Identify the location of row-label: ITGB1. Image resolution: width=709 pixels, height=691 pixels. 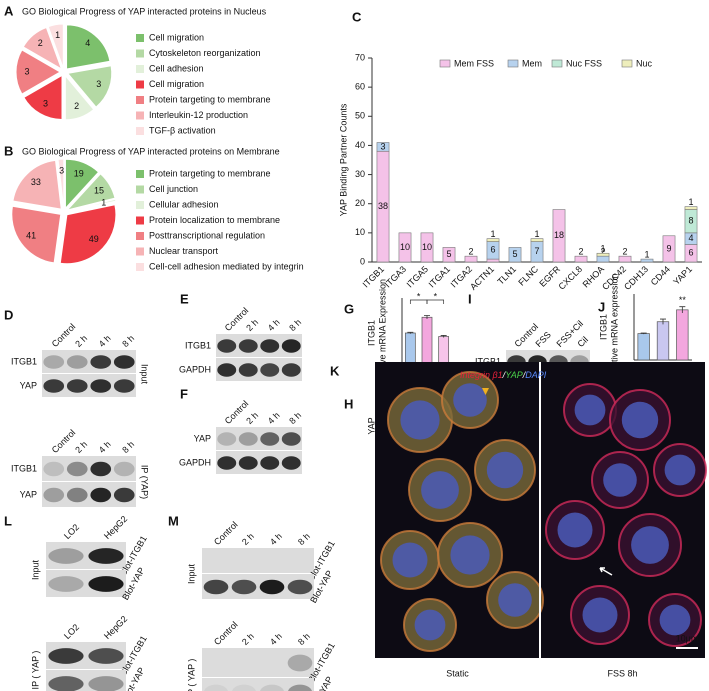
(24, 361).